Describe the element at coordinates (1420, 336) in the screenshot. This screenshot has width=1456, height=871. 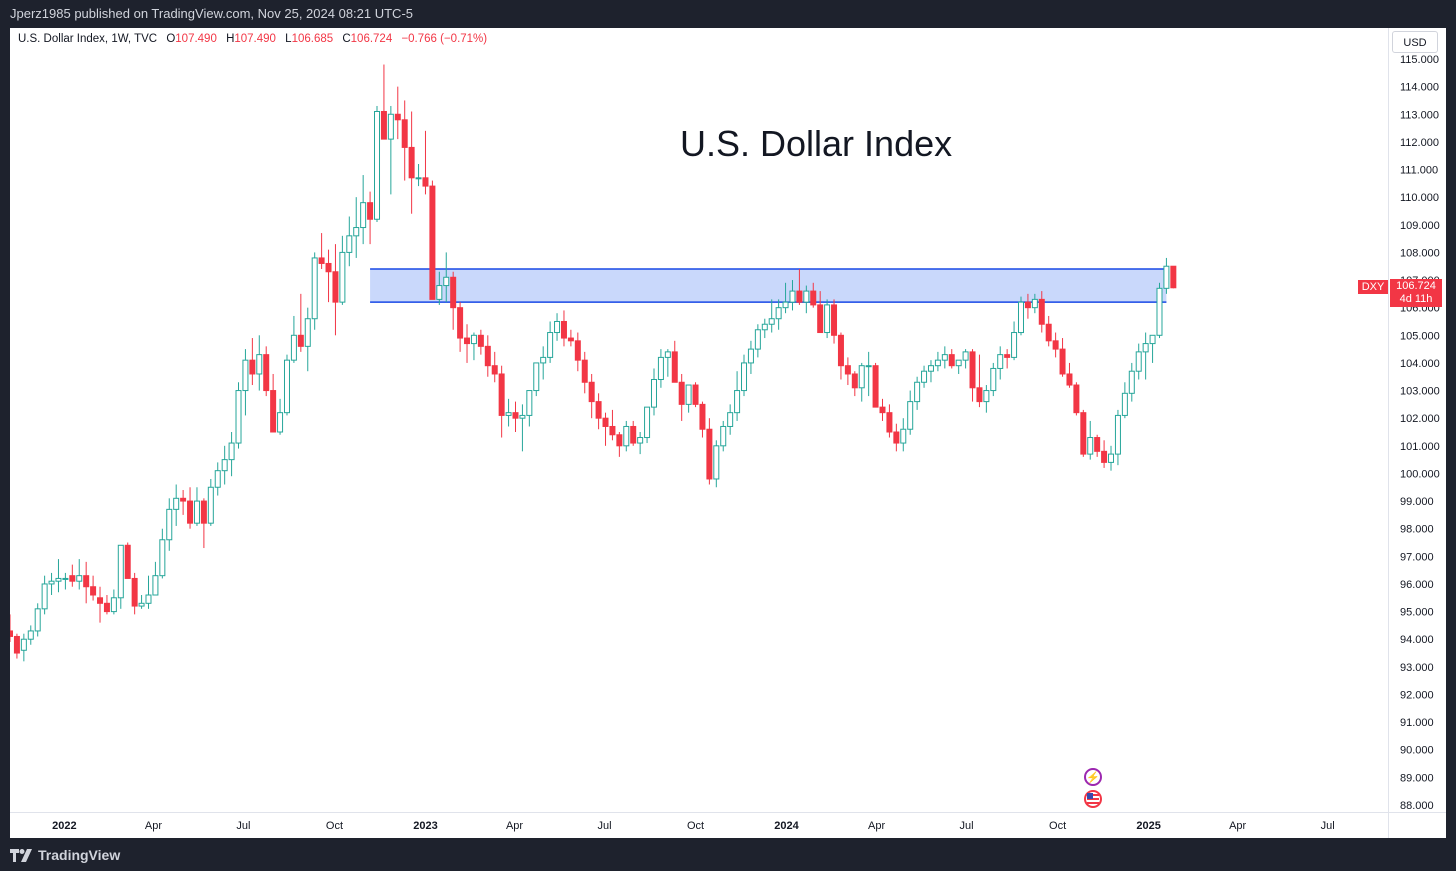
I see `price-tick-label: 105.000` at that location.